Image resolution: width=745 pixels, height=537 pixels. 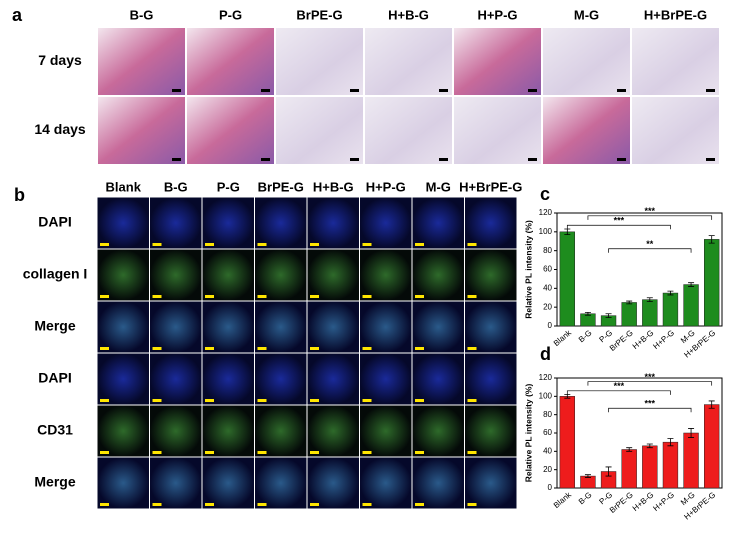 What do you see at coordinates (333, 186) in the screenshot?
I see `column-header: H+B-G` at bounding box center [333, 186].